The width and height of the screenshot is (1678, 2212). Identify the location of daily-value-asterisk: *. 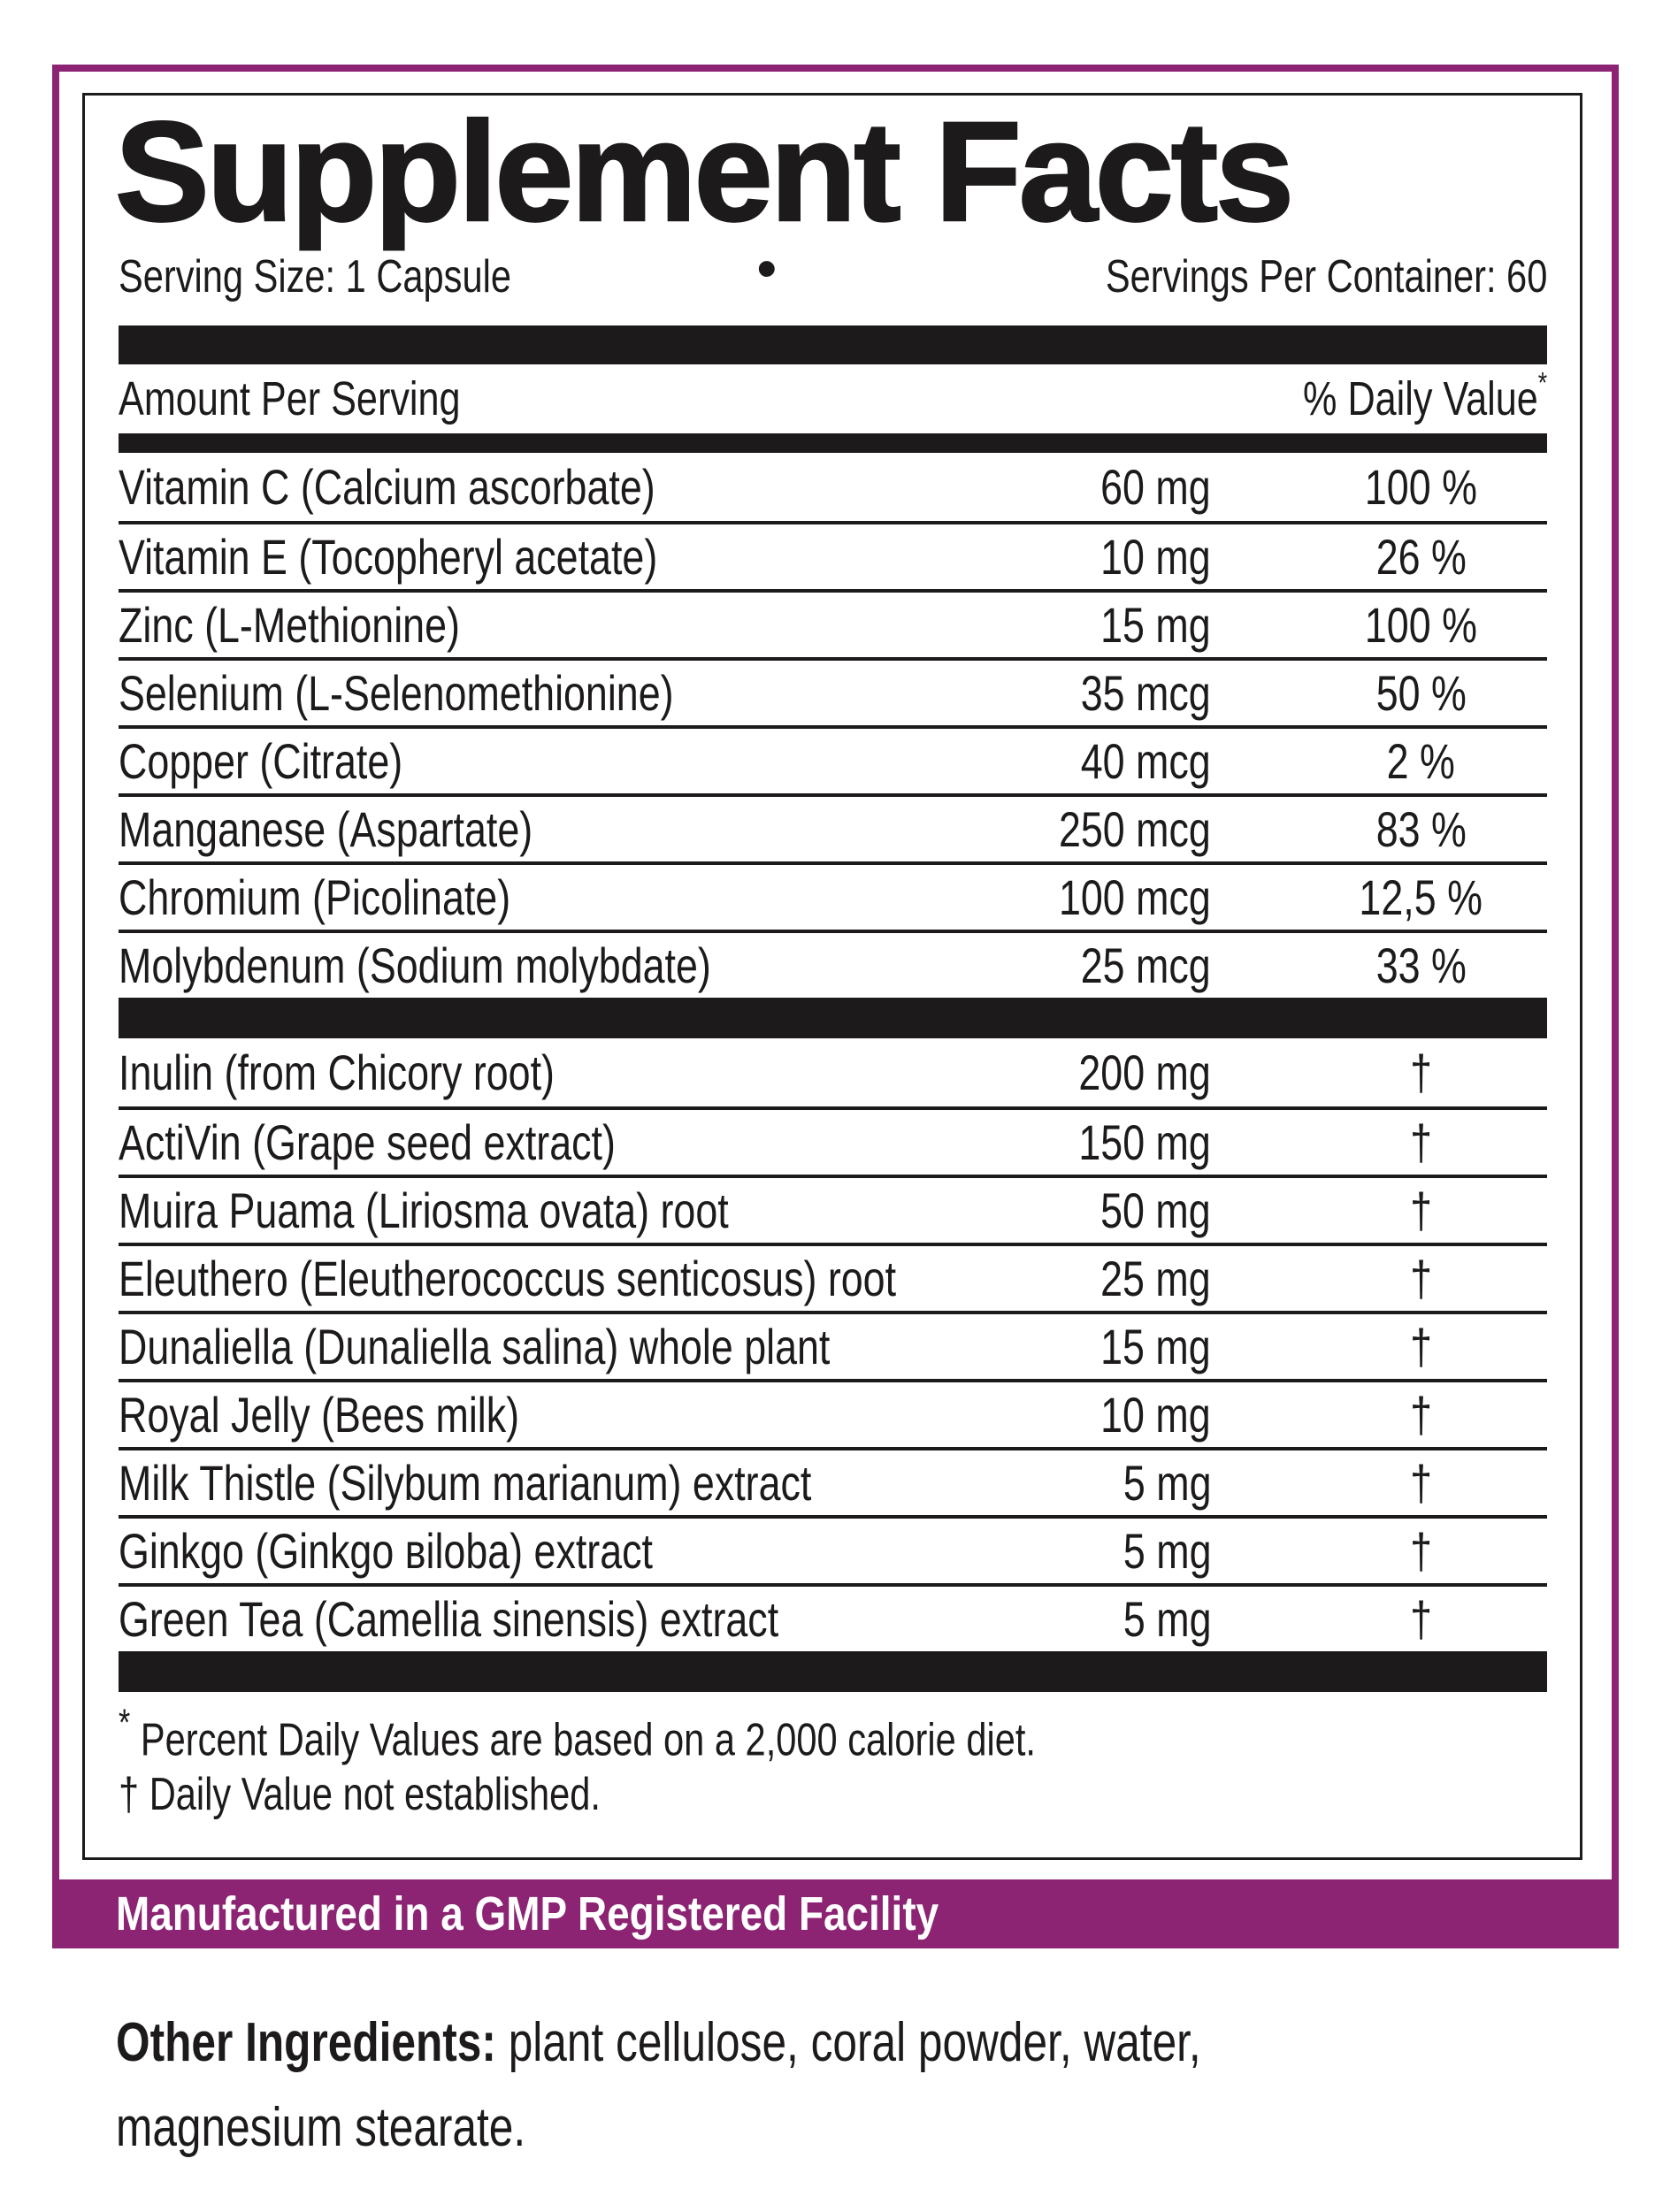
(1542, 383).